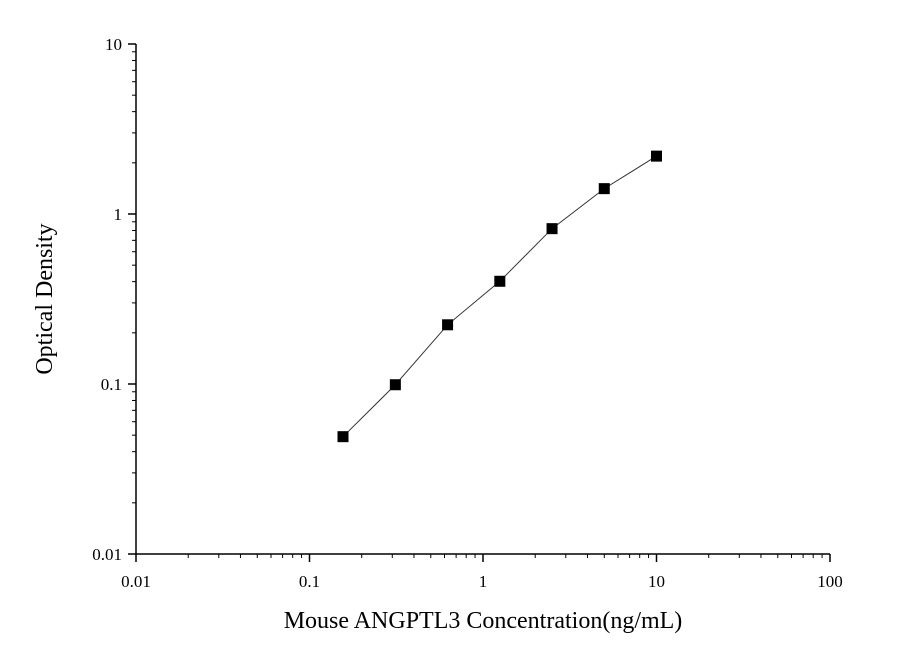 The image size is (916, 649). I want to click on y-tick-label: 1, so click(118, 214).